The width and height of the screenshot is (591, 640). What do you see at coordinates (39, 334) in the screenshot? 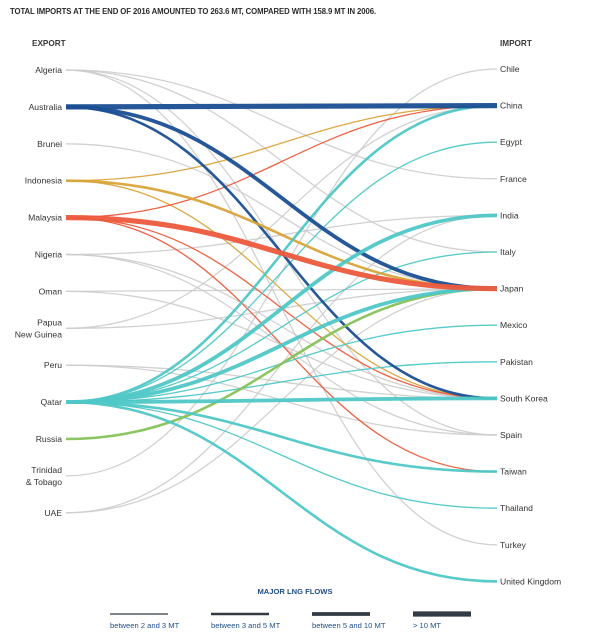
I see `exporter-label-papua-new-guinea: New Guinea` at bounding box center [39, 334].